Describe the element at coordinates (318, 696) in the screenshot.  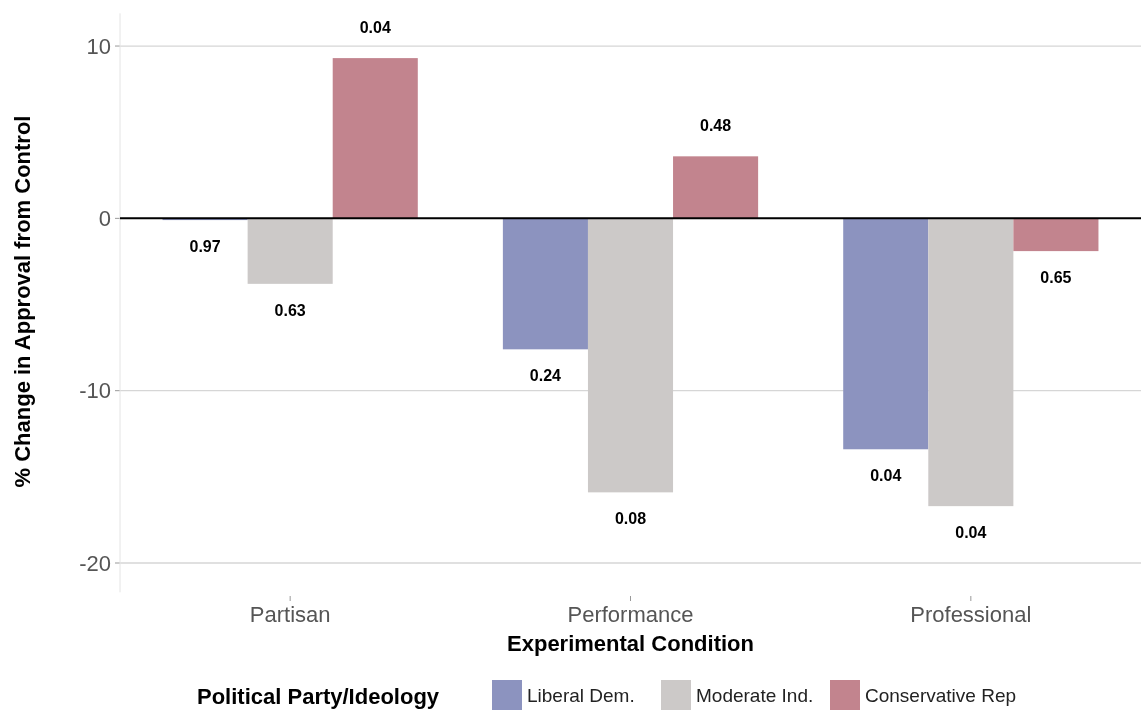
I see `legend-title: Political Party/Ideology` at that location.